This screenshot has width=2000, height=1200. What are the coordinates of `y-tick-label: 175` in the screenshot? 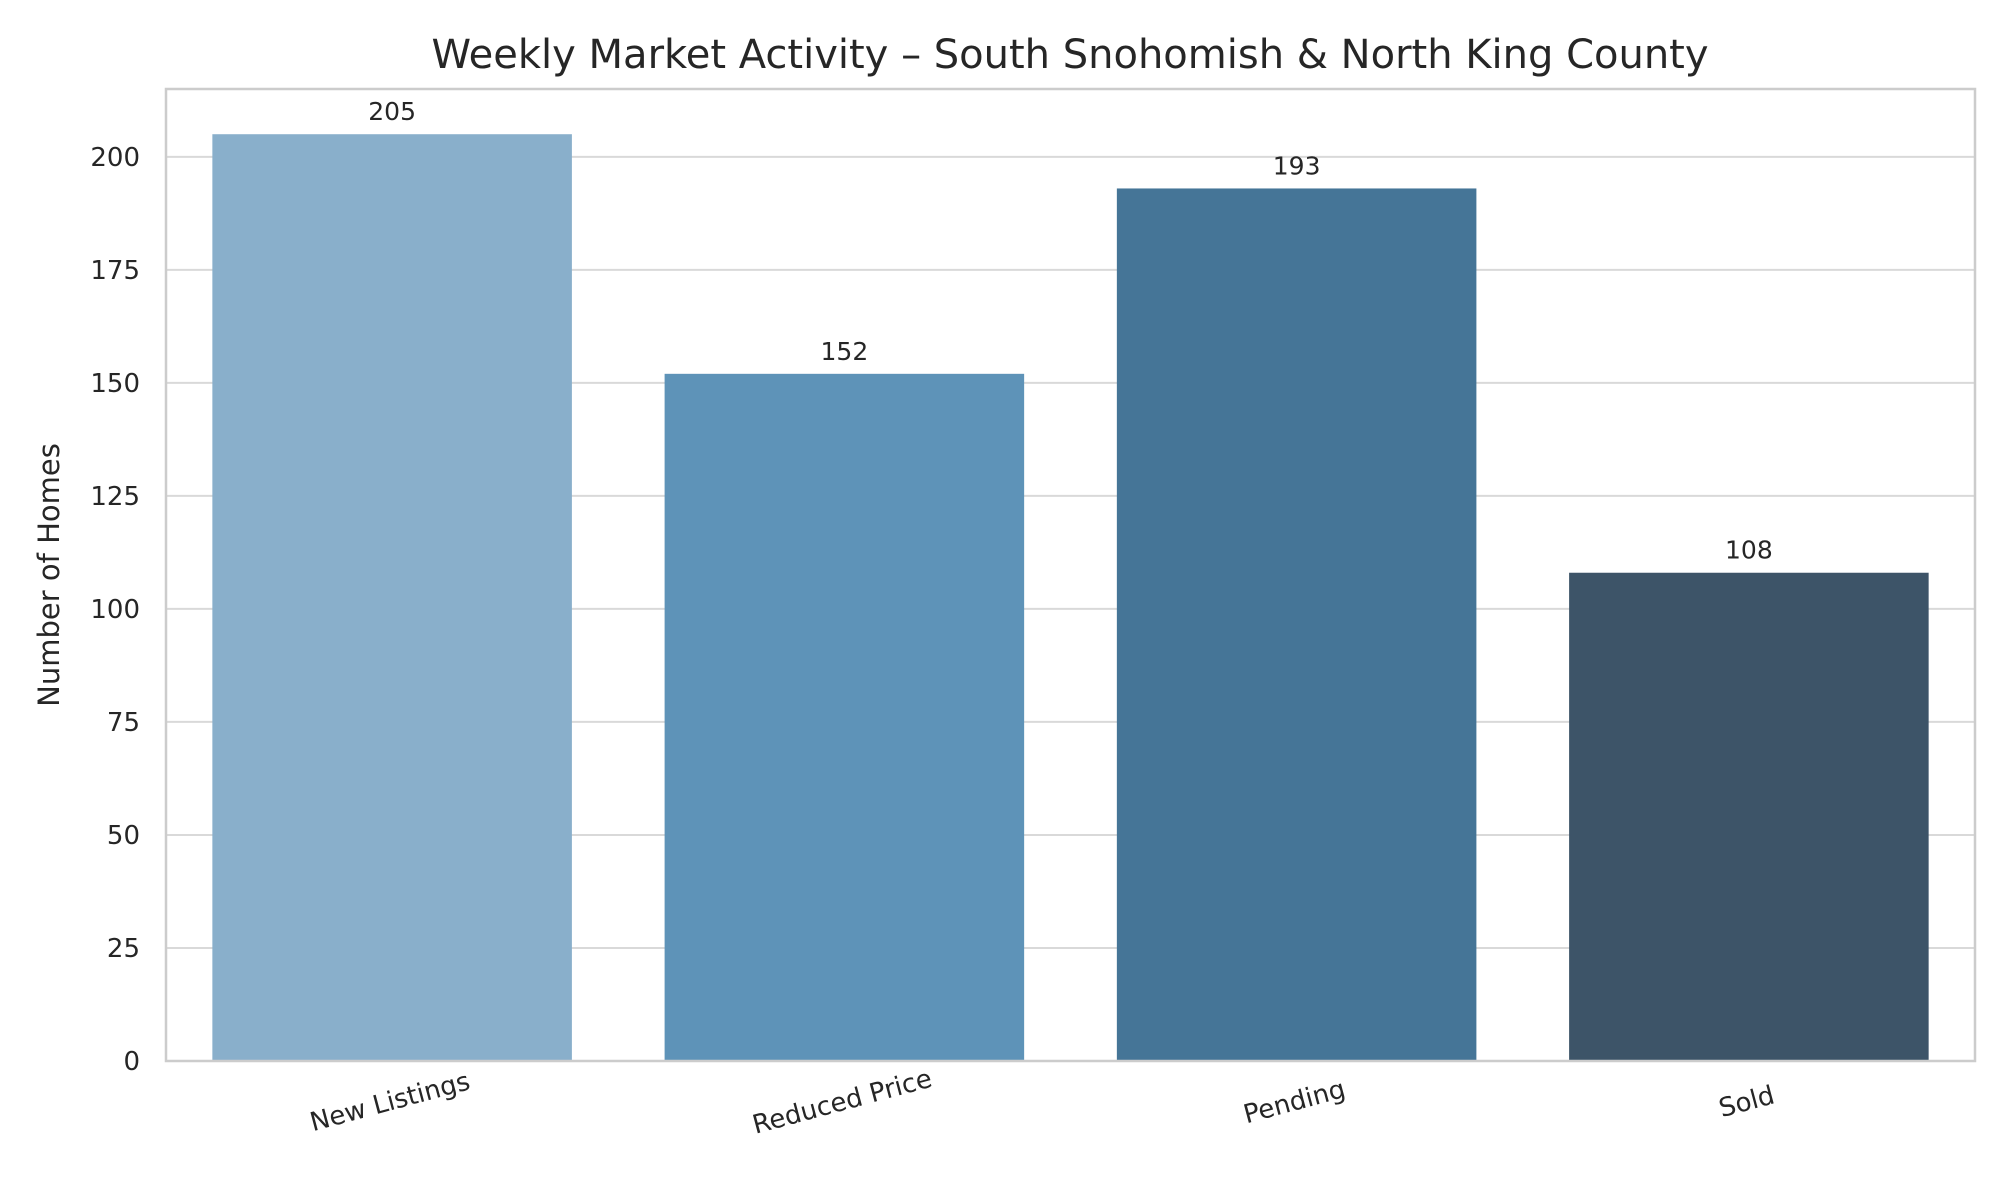 It's located at (115, 271).